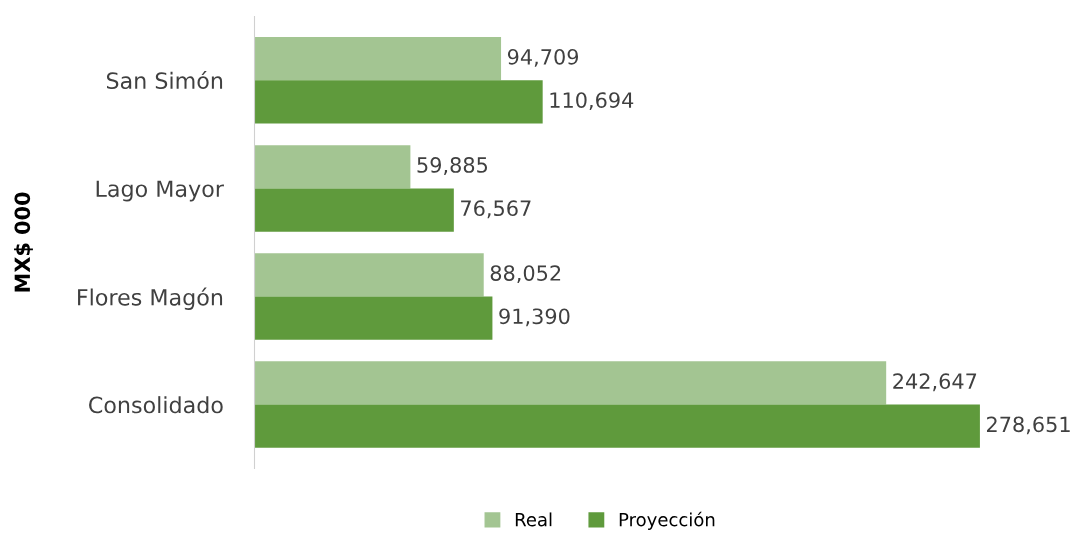  Describe the element at coordinates (534, 317) in the screenshot. I see `data-label: 91,390` at that location.